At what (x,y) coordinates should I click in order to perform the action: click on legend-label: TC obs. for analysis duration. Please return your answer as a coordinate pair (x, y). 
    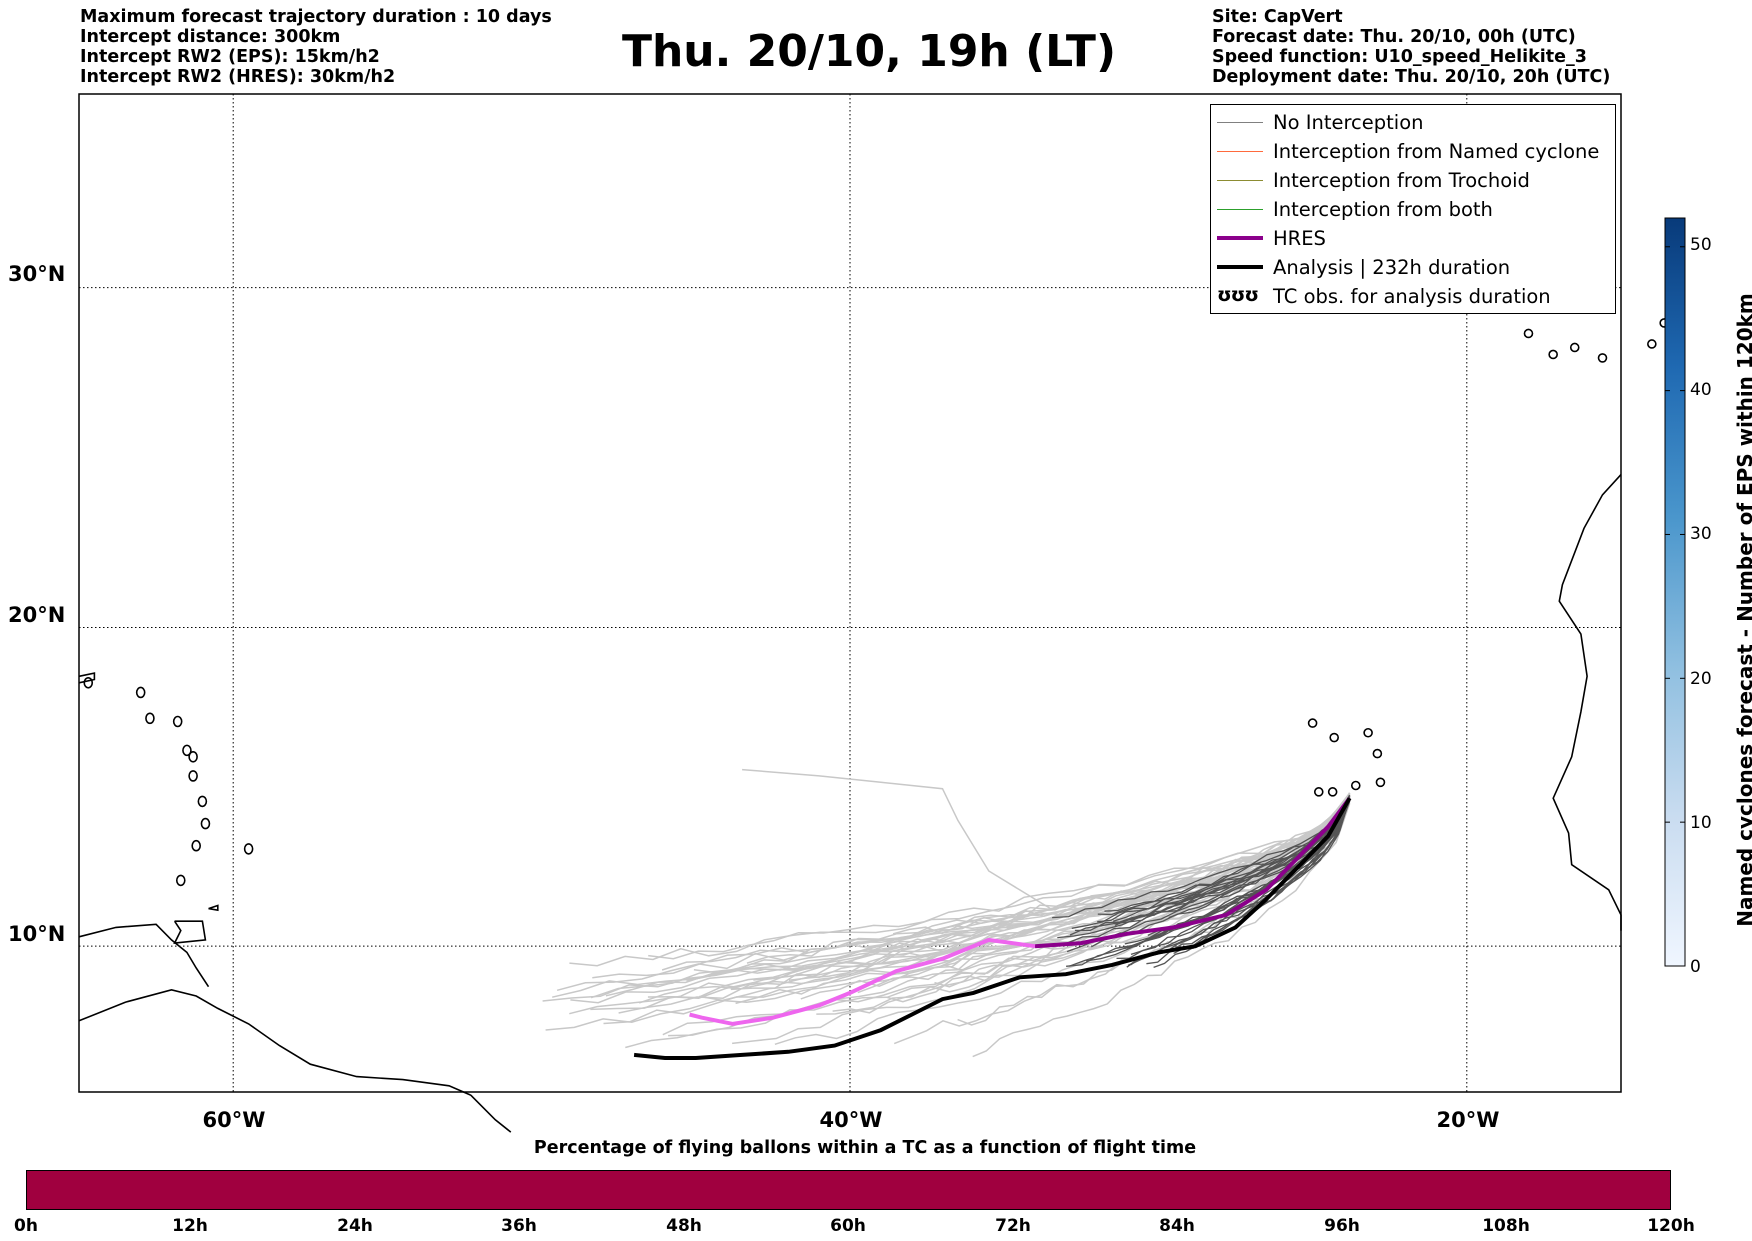
    Looking at the image, I should click on (1412, 296).